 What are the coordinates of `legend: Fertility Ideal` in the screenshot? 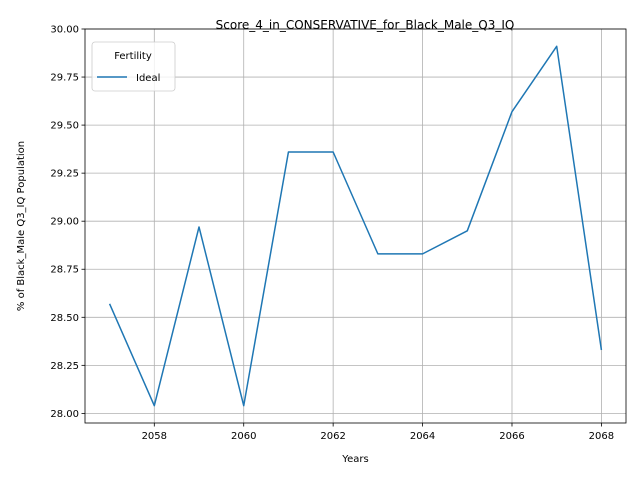 It's located at (133, 66).